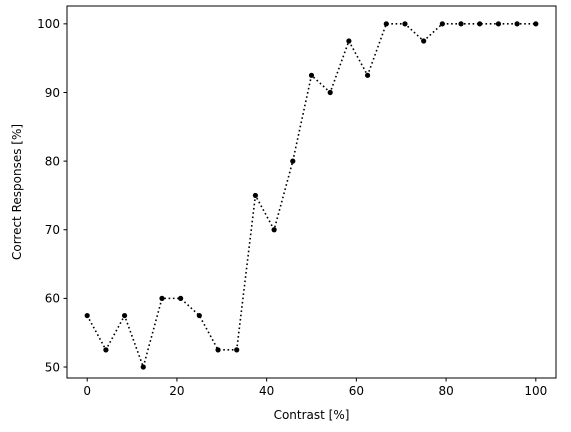 This screenshot has width=571, height=432. I want to click on x-tick-label: 20, so click(176, 391).